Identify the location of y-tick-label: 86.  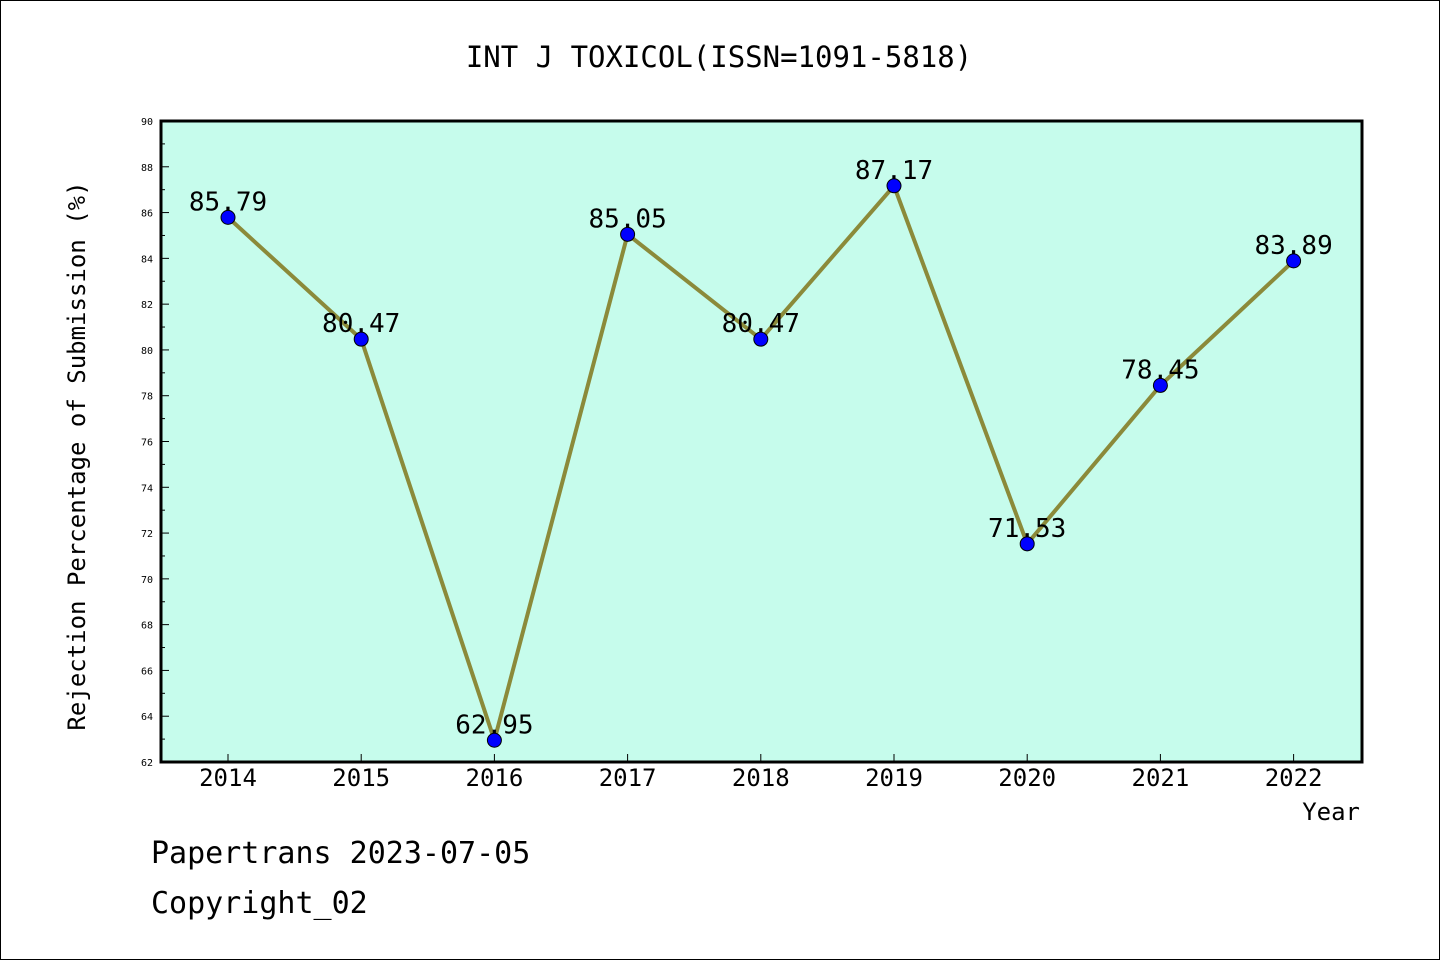
(147, 214).